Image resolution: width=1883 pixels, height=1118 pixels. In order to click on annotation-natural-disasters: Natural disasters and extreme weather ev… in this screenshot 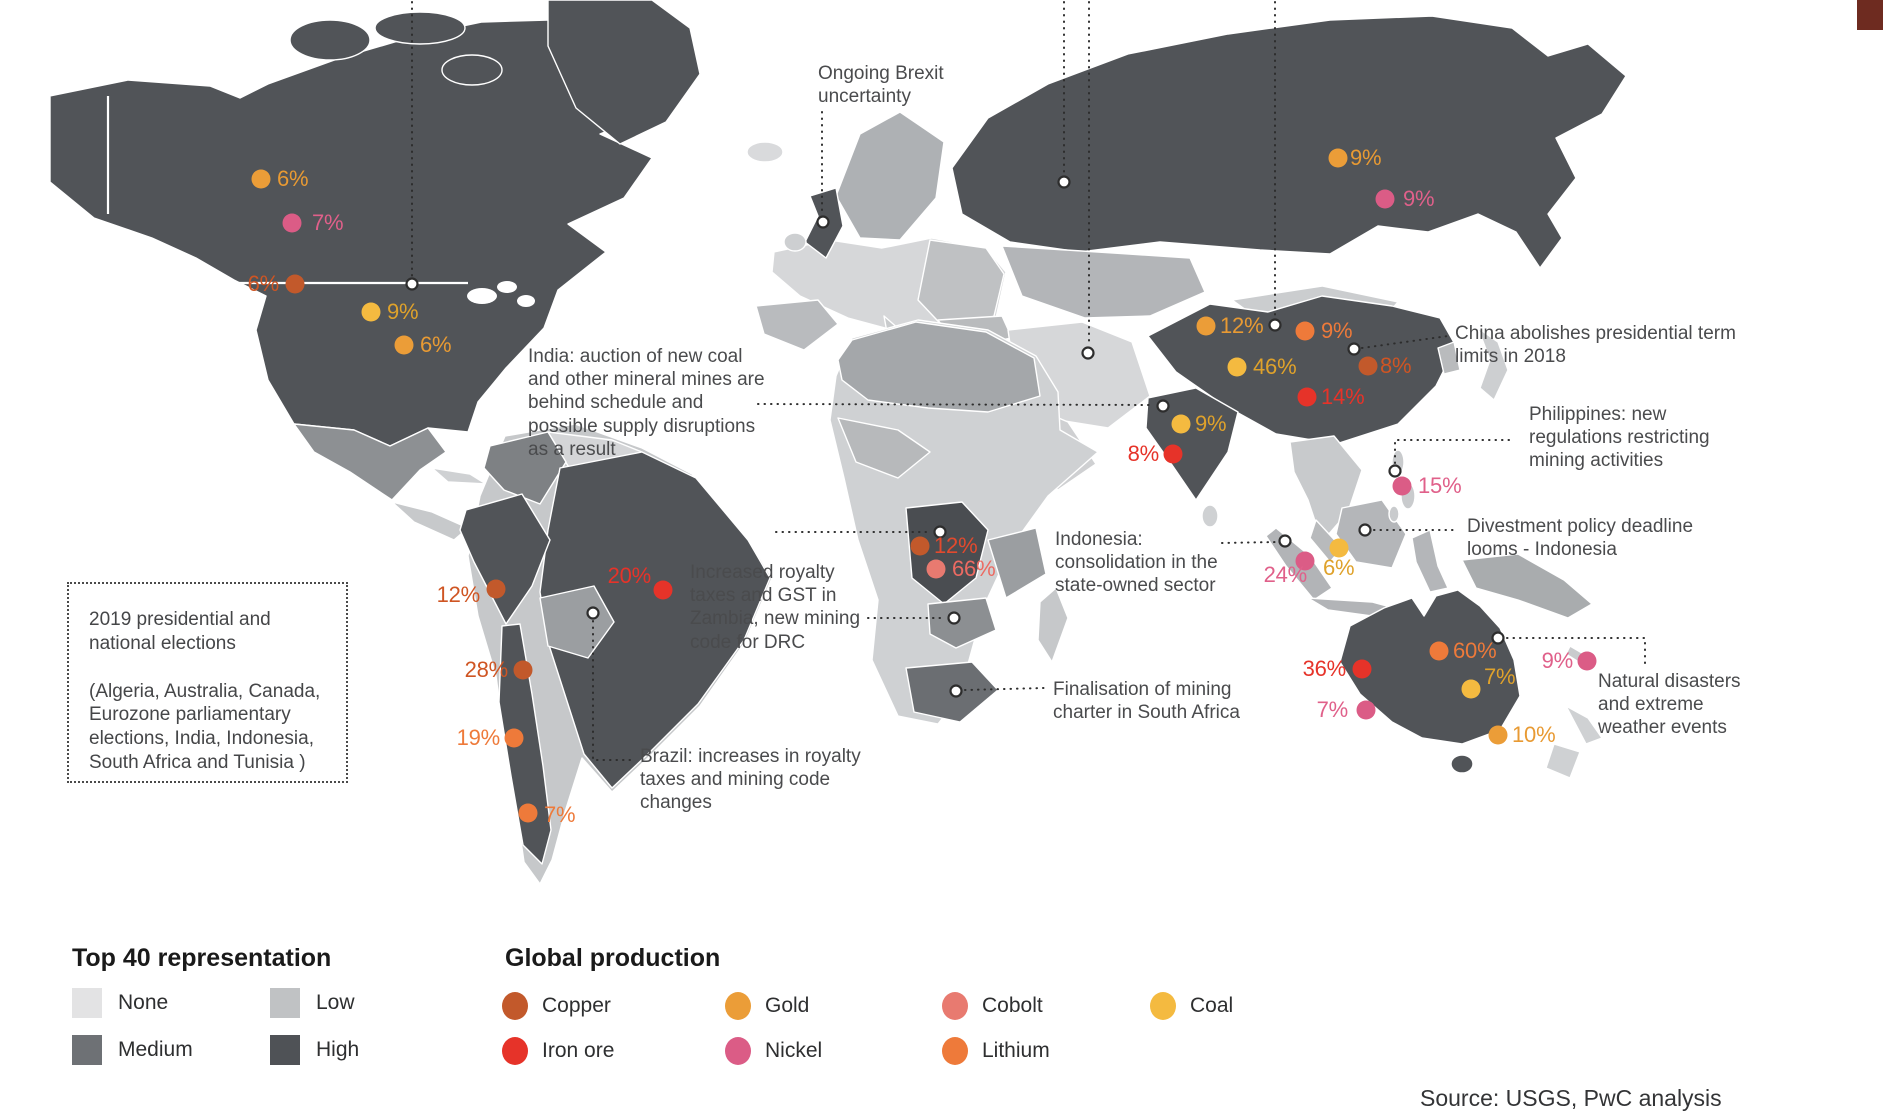, I will do `click(1669, 705)`.